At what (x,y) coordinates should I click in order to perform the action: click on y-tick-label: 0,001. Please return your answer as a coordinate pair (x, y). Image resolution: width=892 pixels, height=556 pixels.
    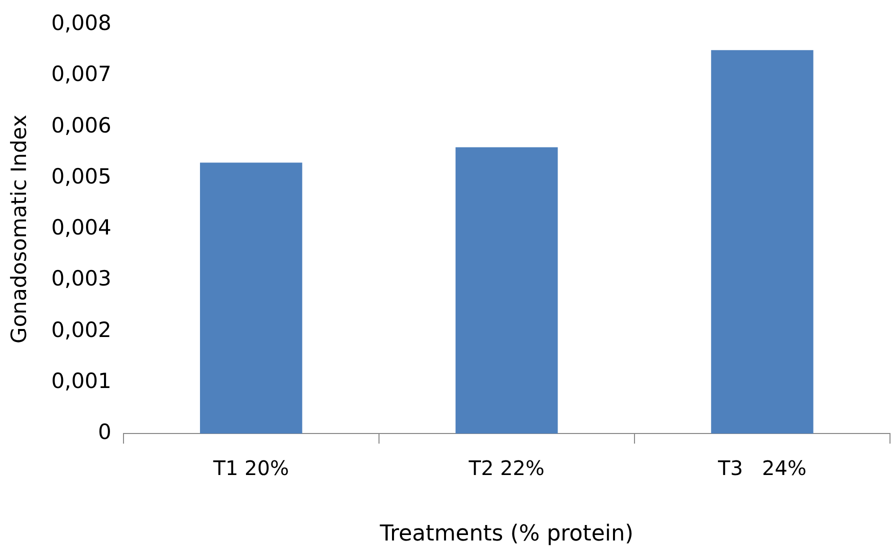
    Looking at the image, I should click on (81, 380).